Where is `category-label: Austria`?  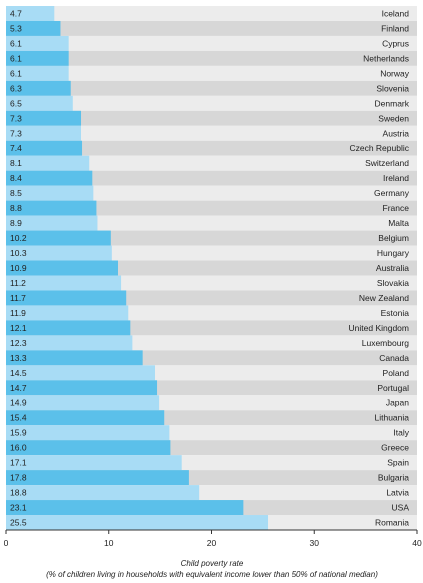
category-label: Austria is located at coordinates (396, 133).